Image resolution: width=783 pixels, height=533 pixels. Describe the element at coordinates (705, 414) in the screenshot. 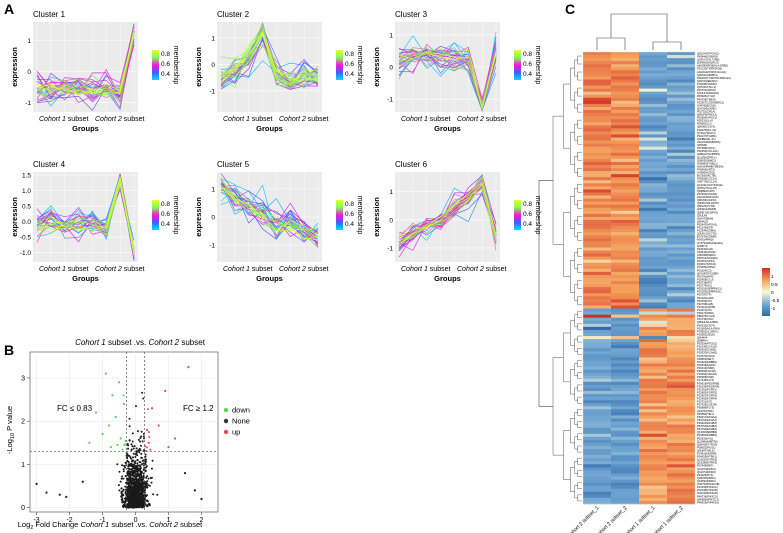

I see `row-label: P35590(TIE1)` at that location.